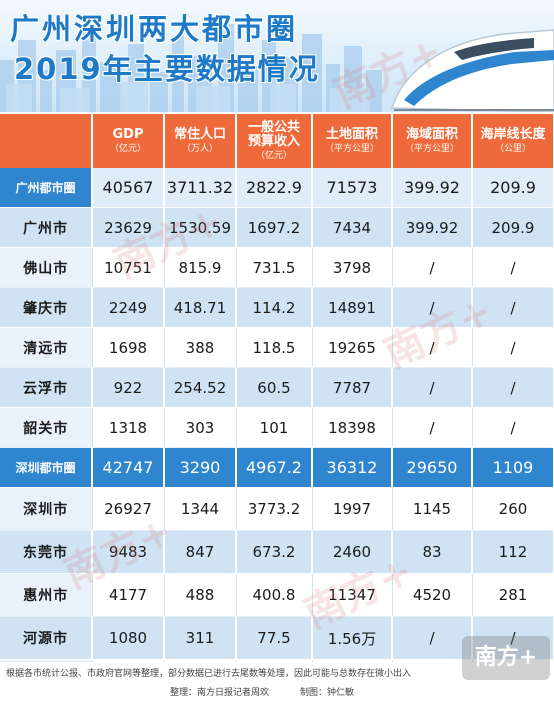  I want to click on table-cell: 731.5, so click(274, 267).